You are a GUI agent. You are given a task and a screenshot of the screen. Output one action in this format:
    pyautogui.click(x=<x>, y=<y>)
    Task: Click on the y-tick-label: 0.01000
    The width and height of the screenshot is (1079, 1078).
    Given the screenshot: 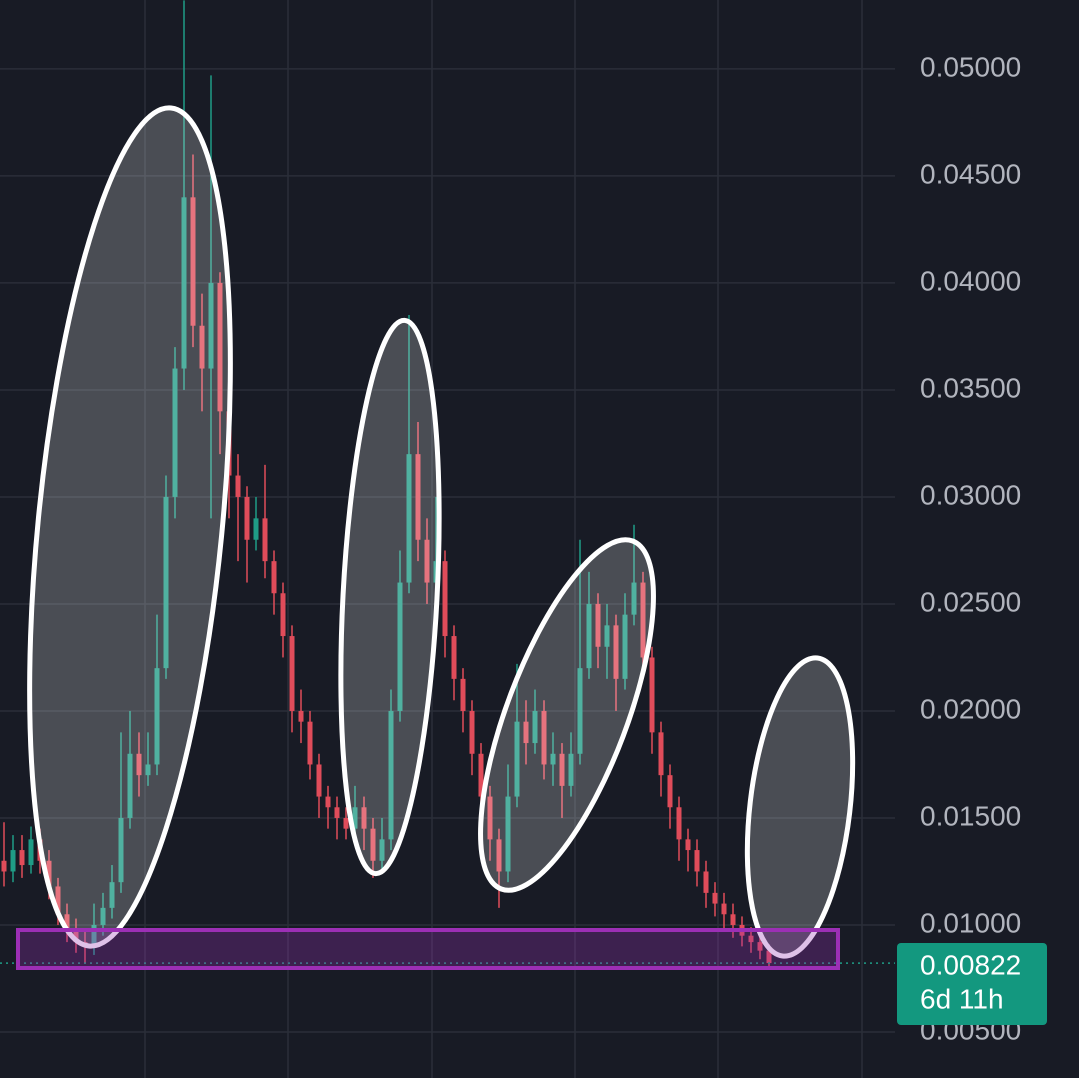 What is the action you would take?
    pyautogui.click(x=970, y=922)
    